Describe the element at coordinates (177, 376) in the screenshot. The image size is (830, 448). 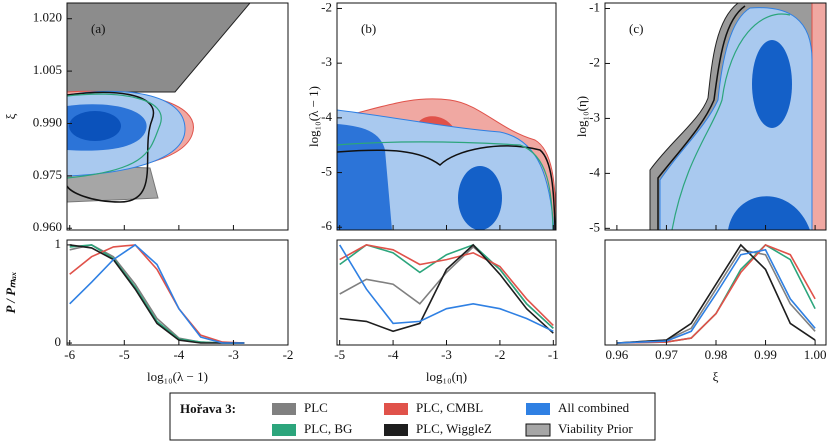
I see `x-axis-label: log₁₀(λ − 1)` at that location.